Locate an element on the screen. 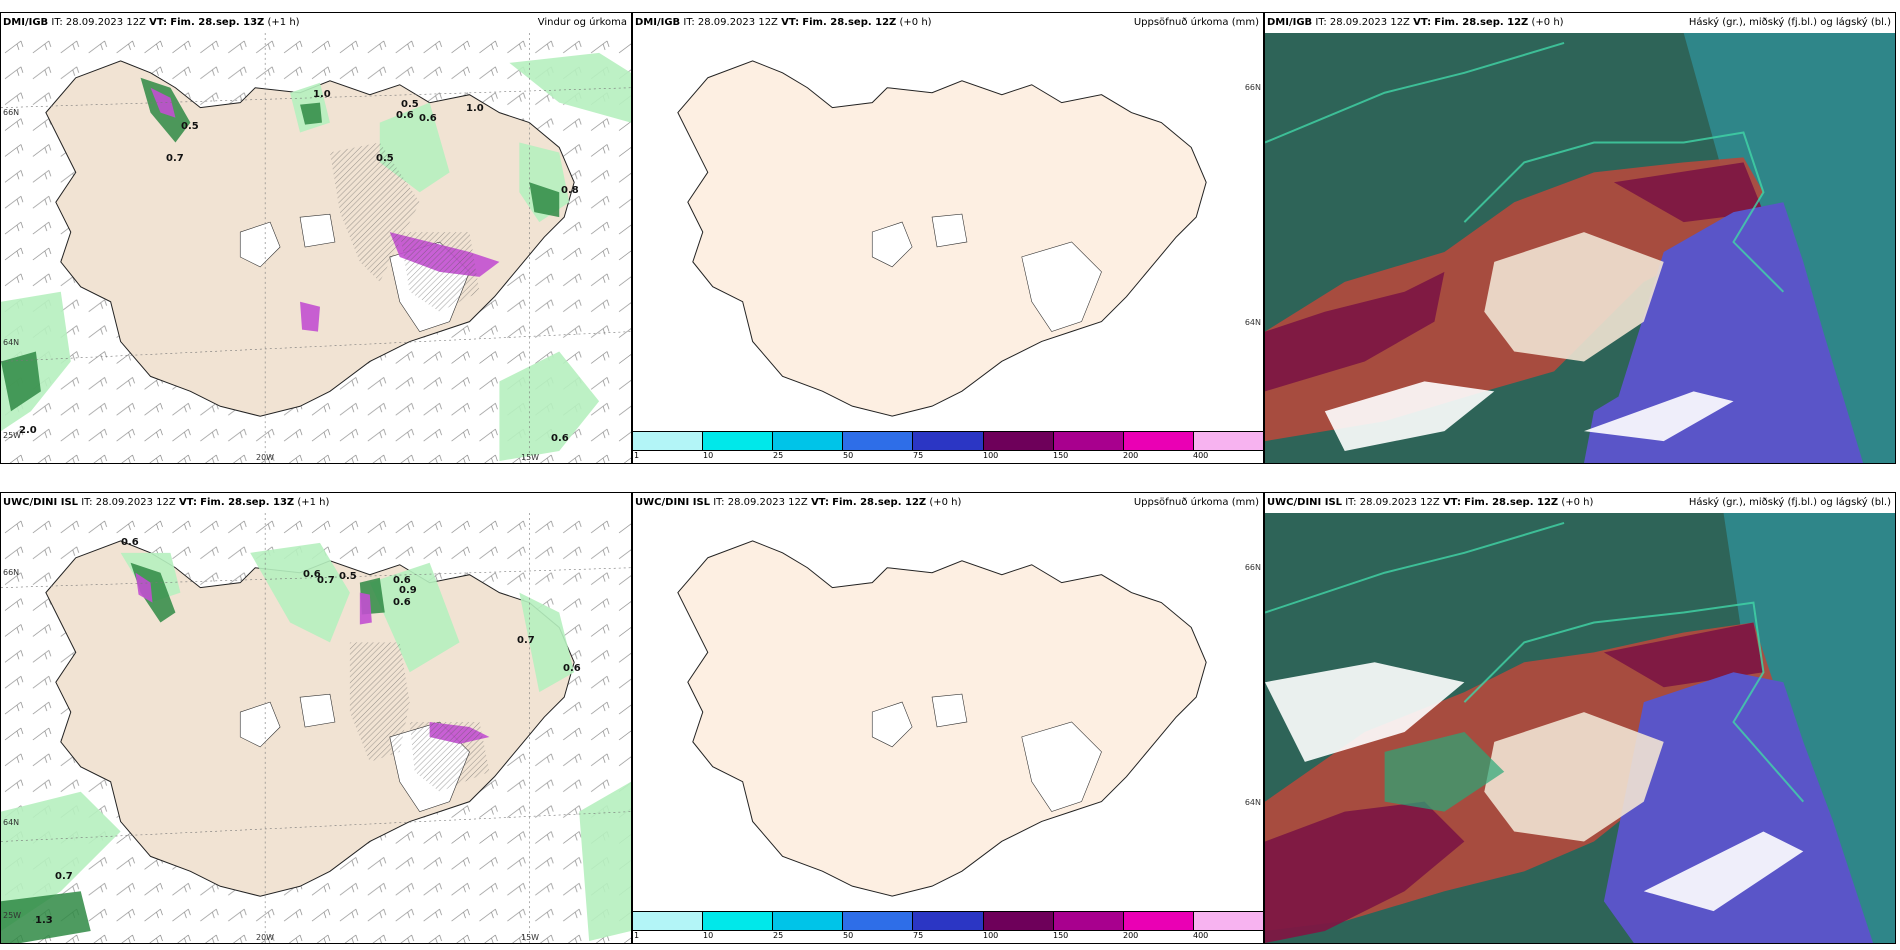 The height and width of the screenshot is (950, 1900). cloud-teal is located at coordinates (1809, 728).